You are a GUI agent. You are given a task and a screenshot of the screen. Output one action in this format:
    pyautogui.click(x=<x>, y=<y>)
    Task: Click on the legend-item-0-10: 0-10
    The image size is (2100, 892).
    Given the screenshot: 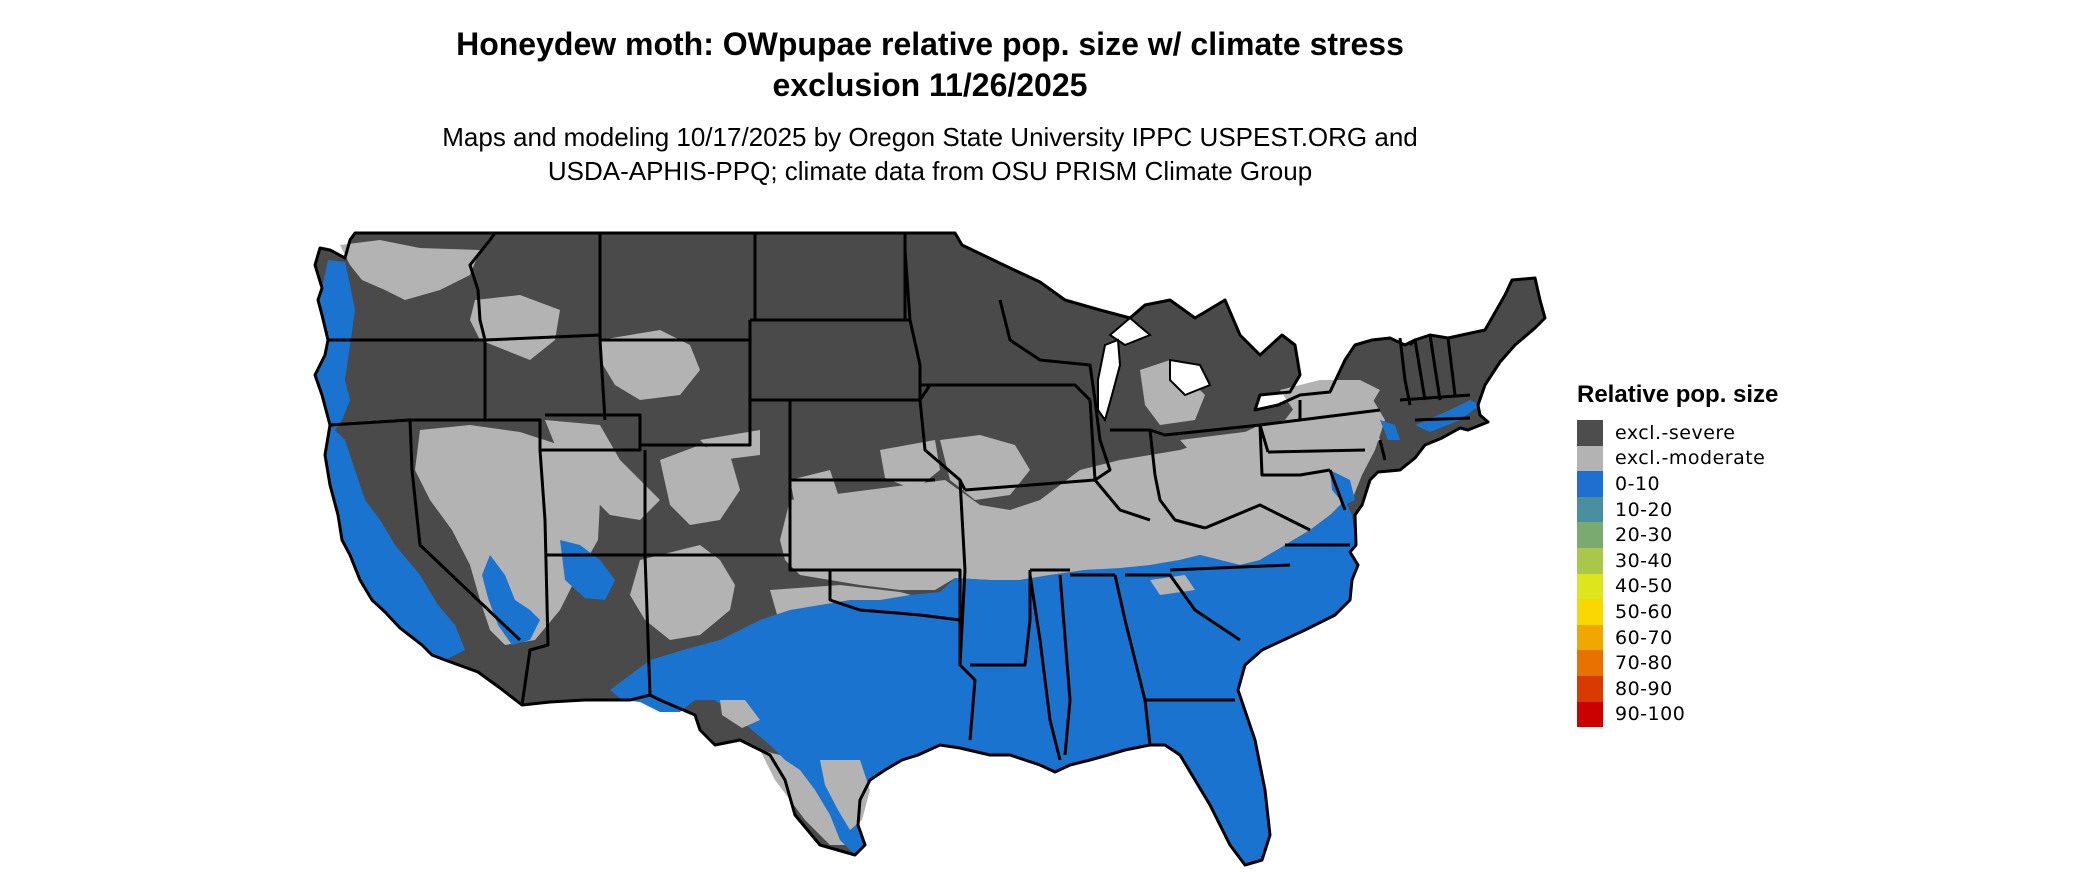 What is the action you would take?
    pyautogui.click(x=1677, y=484)
    